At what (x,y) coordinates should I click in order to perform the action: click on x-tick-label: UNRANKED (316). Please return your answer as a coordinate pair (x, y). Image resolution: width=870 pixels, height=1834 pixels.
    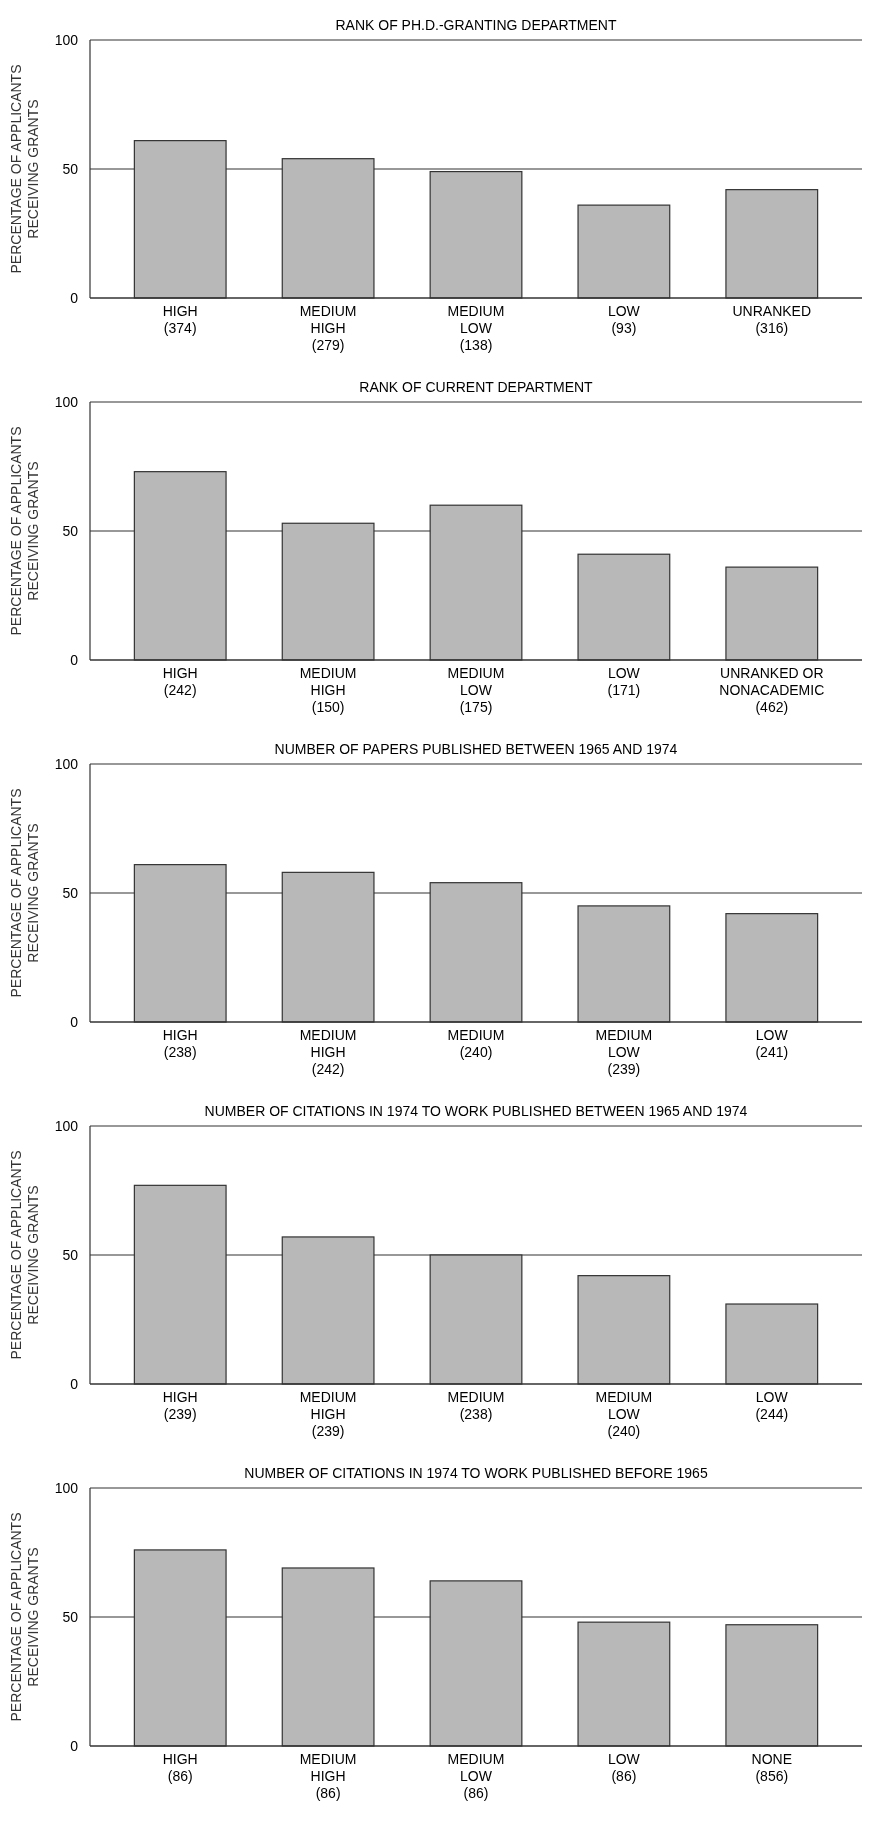
    Looking at the image, I should click on (772, 319).